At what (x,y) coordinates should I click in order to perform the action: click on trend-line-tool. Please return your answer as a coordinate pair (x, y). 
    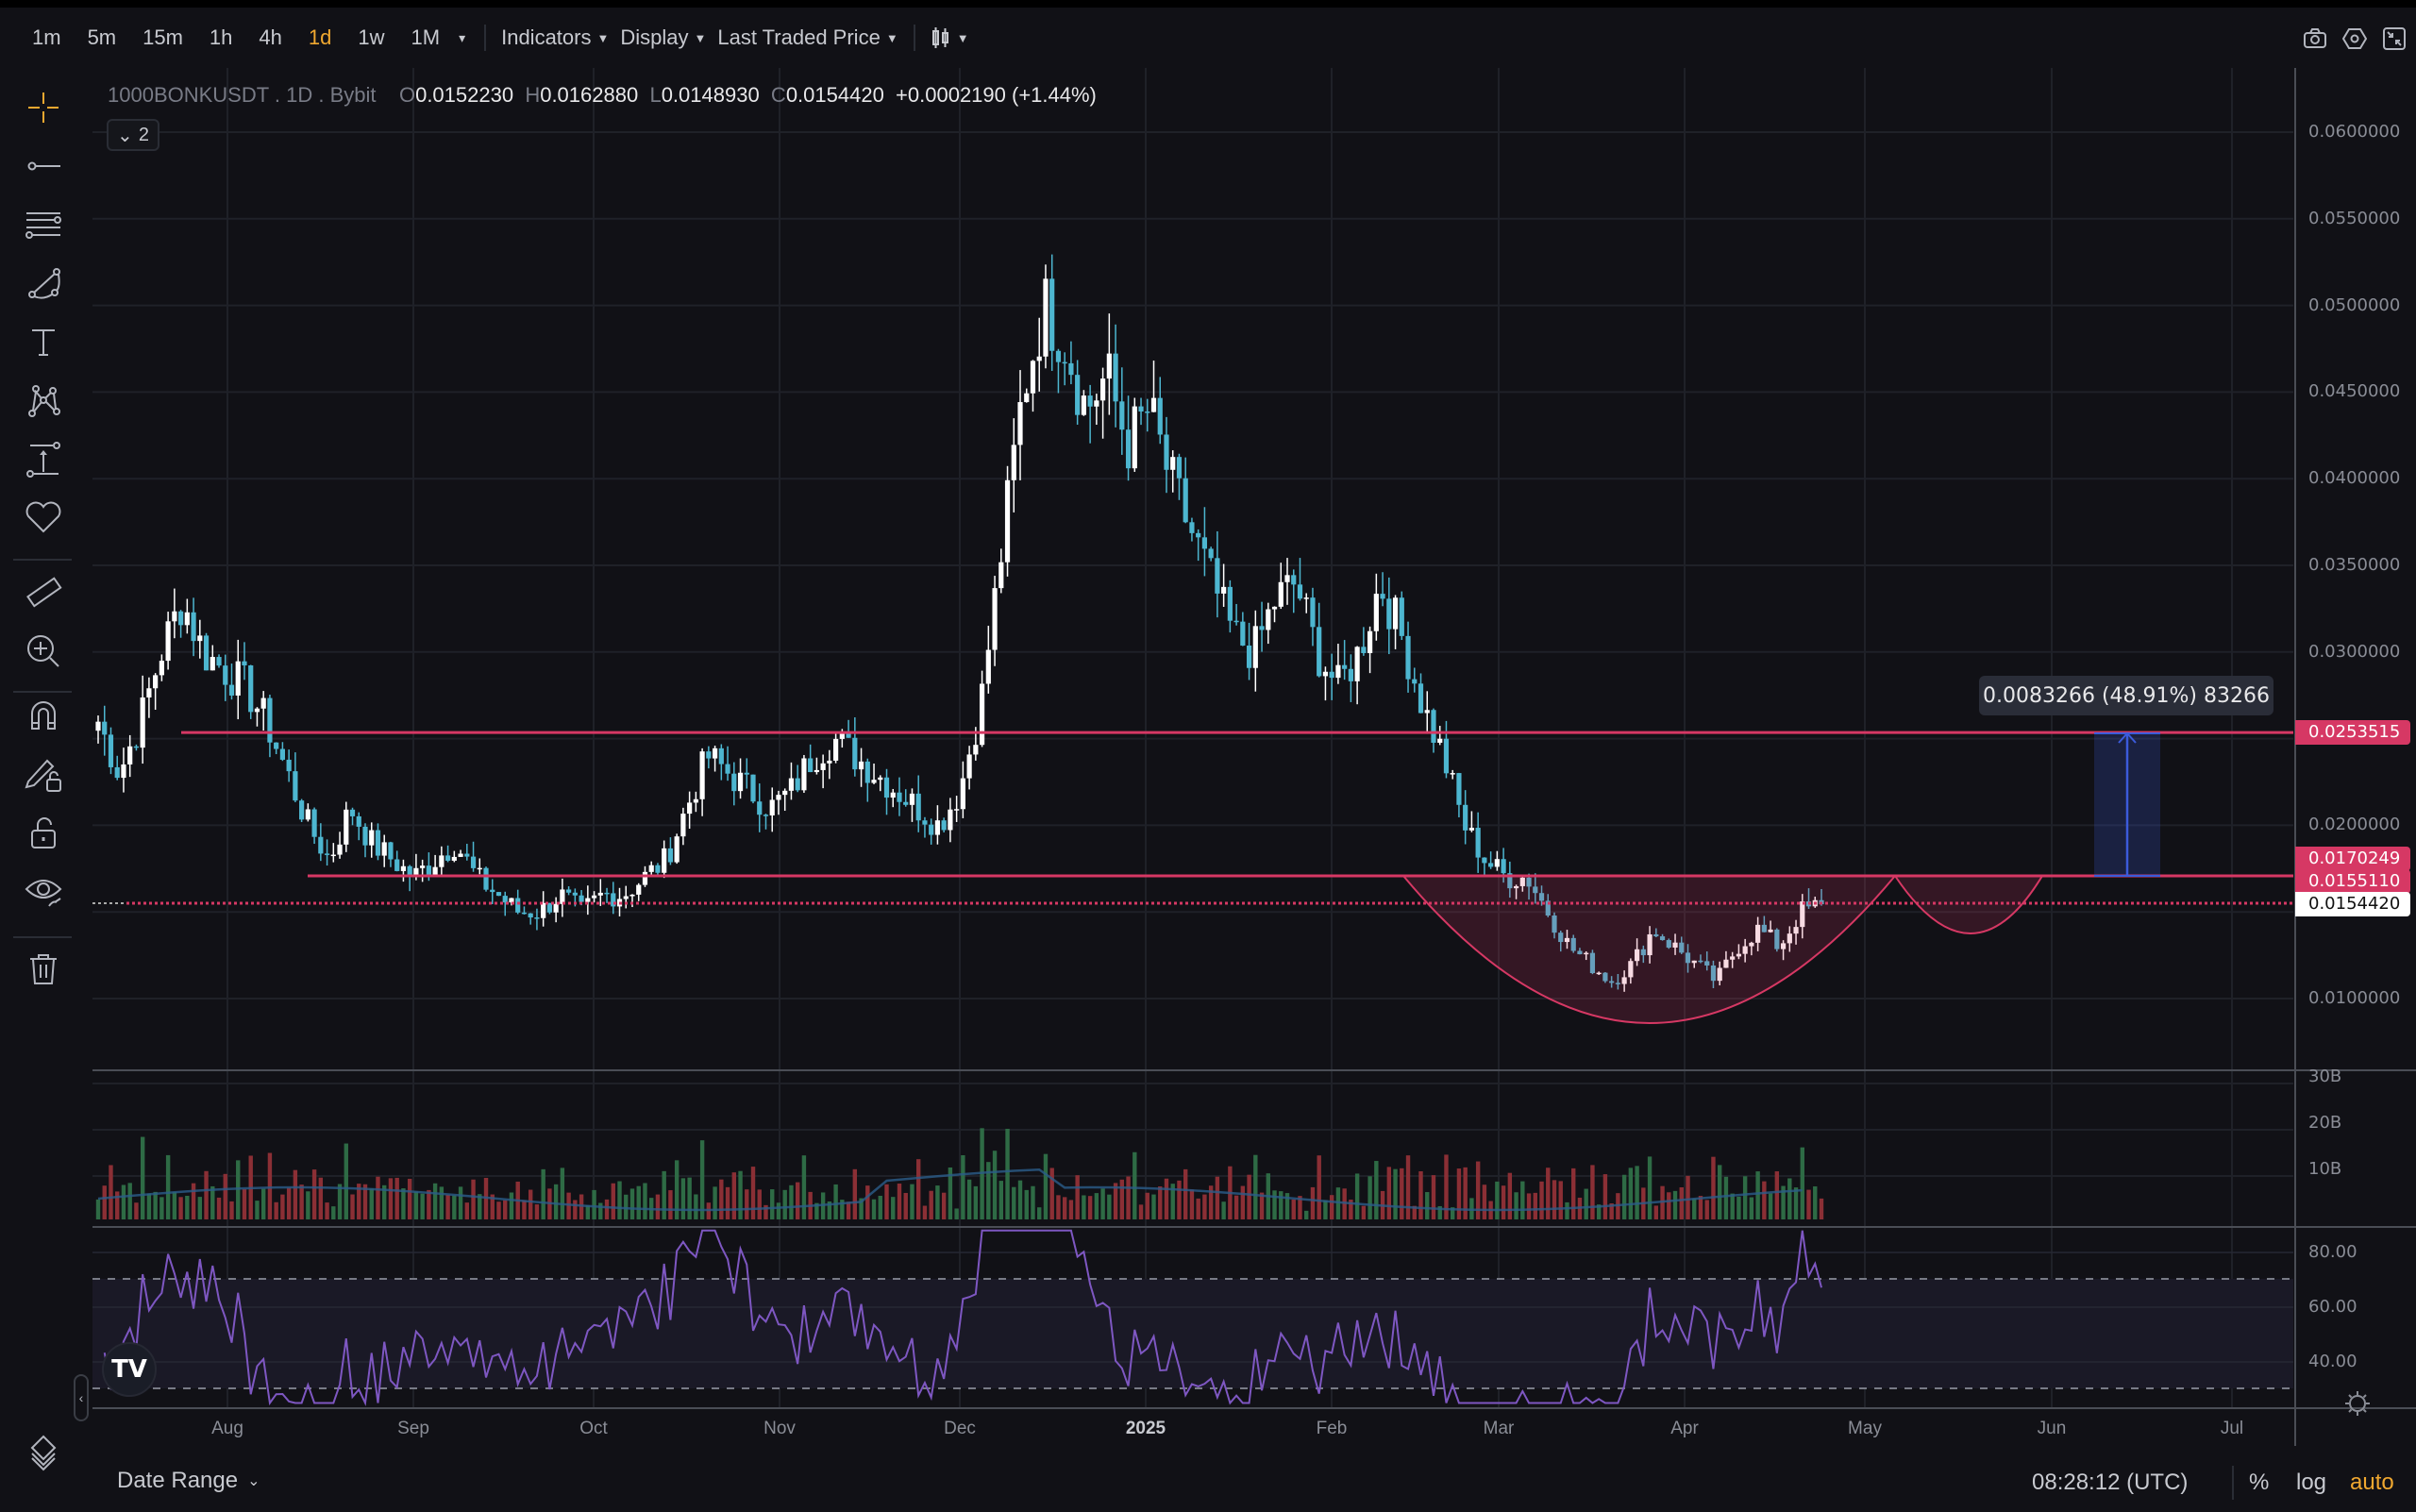
    Looking at the image, I should click on (43, 166).